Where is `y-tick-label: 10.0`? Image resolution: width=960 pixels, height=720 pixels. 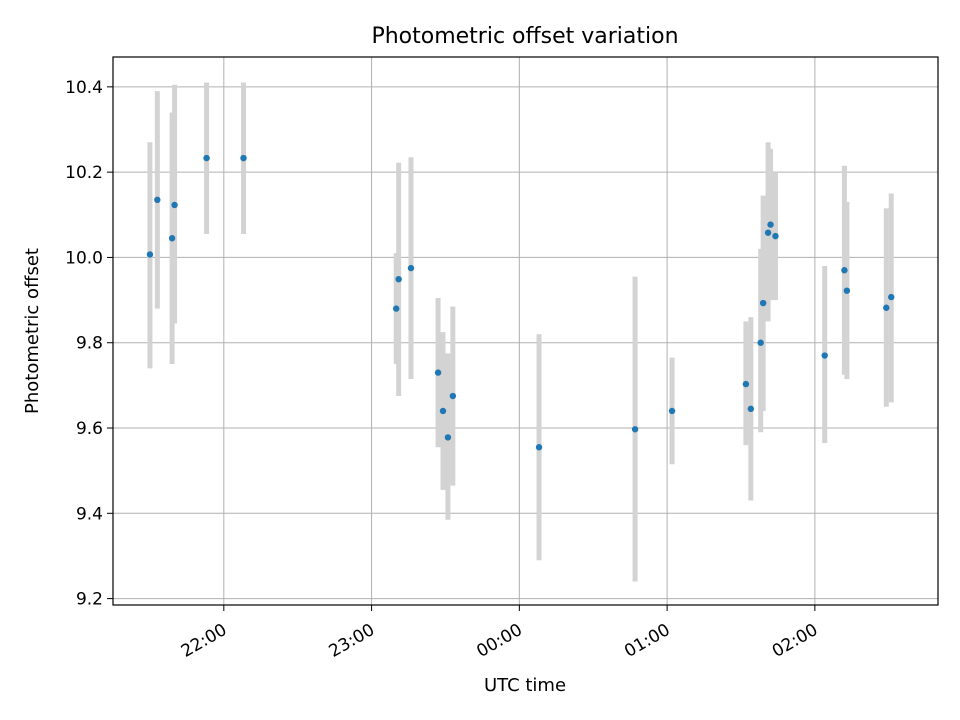
y-tick-label: 10.0 is located at coordinates (84, 258).